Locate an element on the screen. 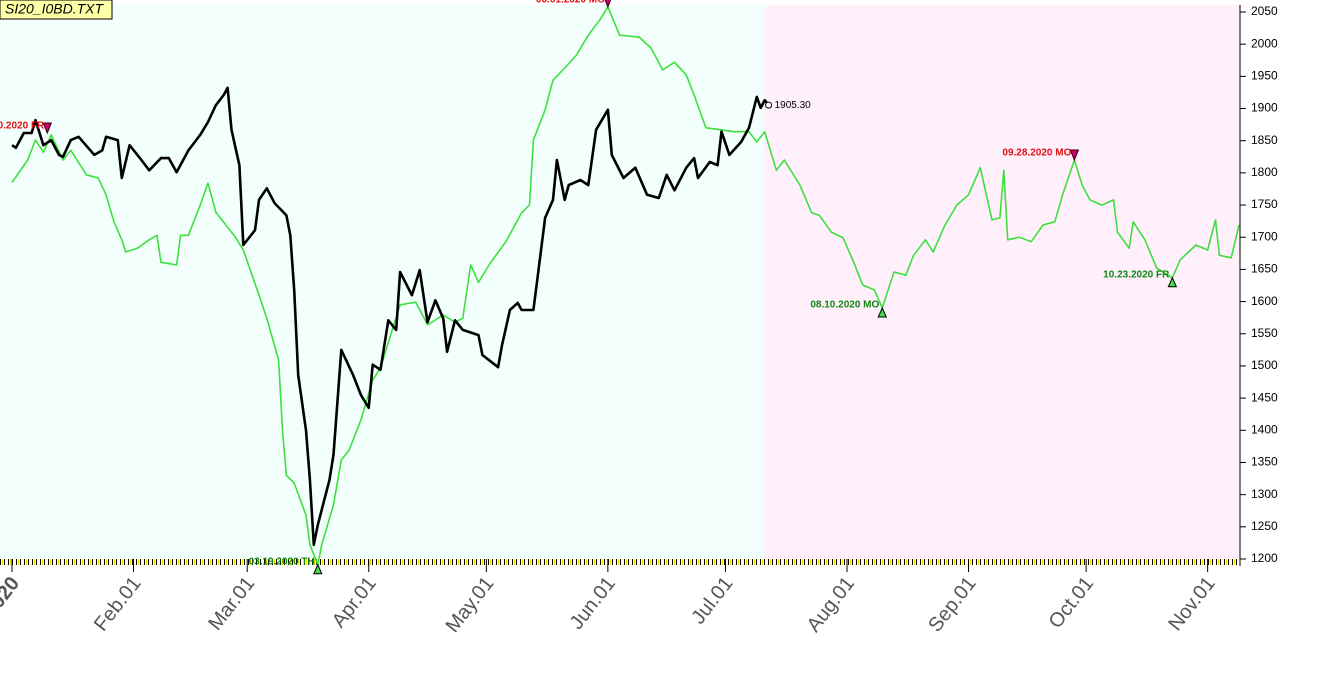  y-tick-label: 1500 is located at coordinates (1264, 365).